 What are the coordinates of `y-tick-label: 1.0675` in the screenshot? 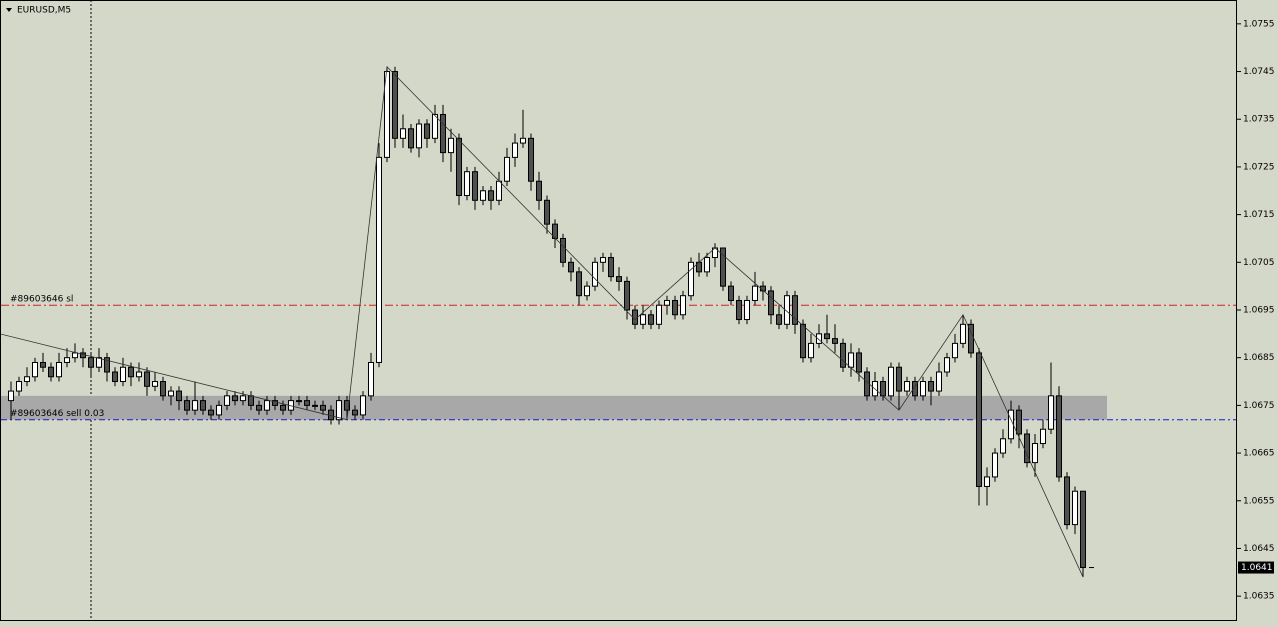 It's located at (1259, 406).